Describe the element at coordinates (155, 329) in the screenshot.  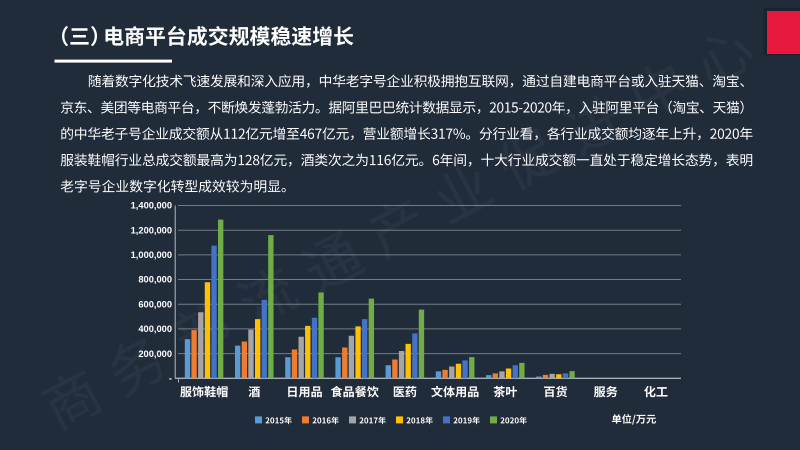
I see `svg-text: 400,000` at that location.